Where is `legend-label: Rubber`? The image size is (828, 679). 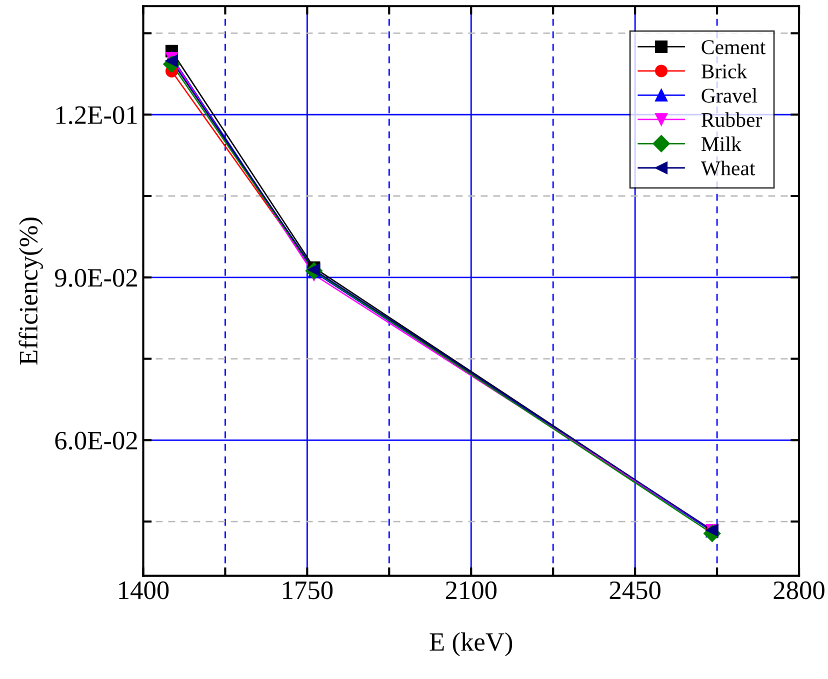 legend-label: Rubber is located at coordinates (731, 119).